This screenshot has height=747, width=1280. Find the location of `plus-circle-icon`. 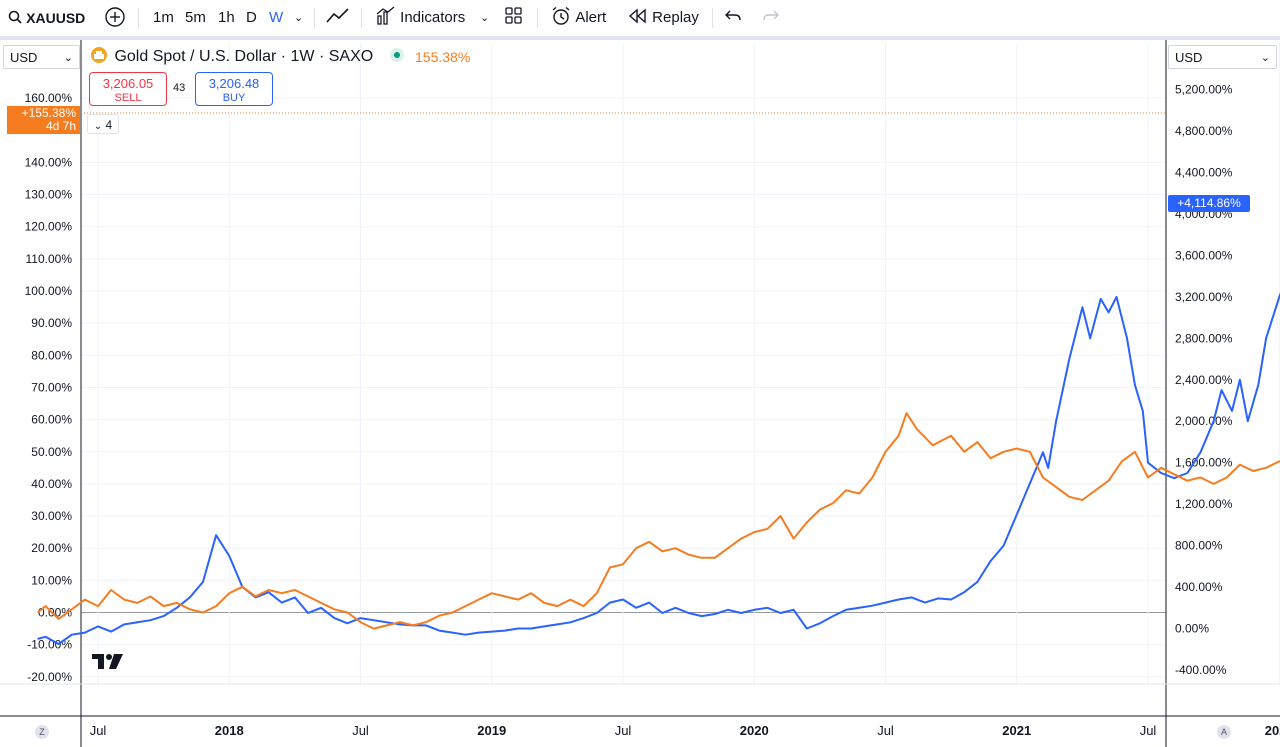

plus-circle-icon is located at coordinates (115, 17).